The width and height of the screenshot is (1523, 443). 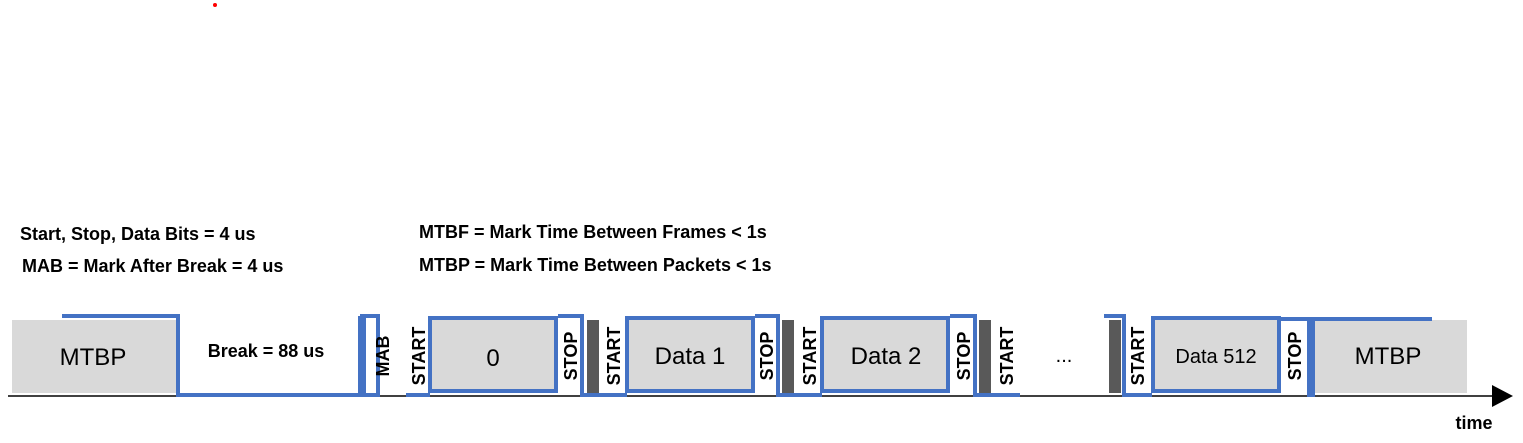 I want to click on label-stop-5: STOP, so click(x=1295, y=356).